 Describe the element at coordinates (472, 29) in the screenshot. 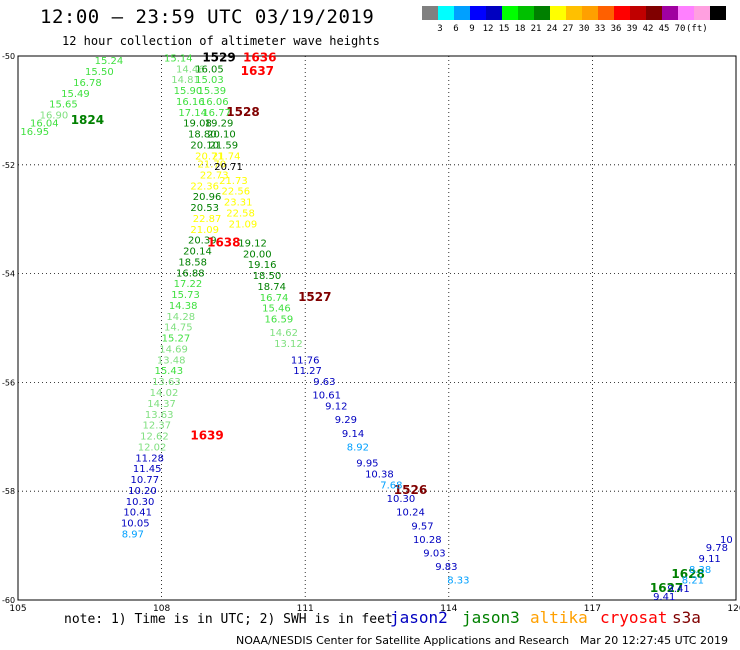

I see `legend-label: 9` at that location.